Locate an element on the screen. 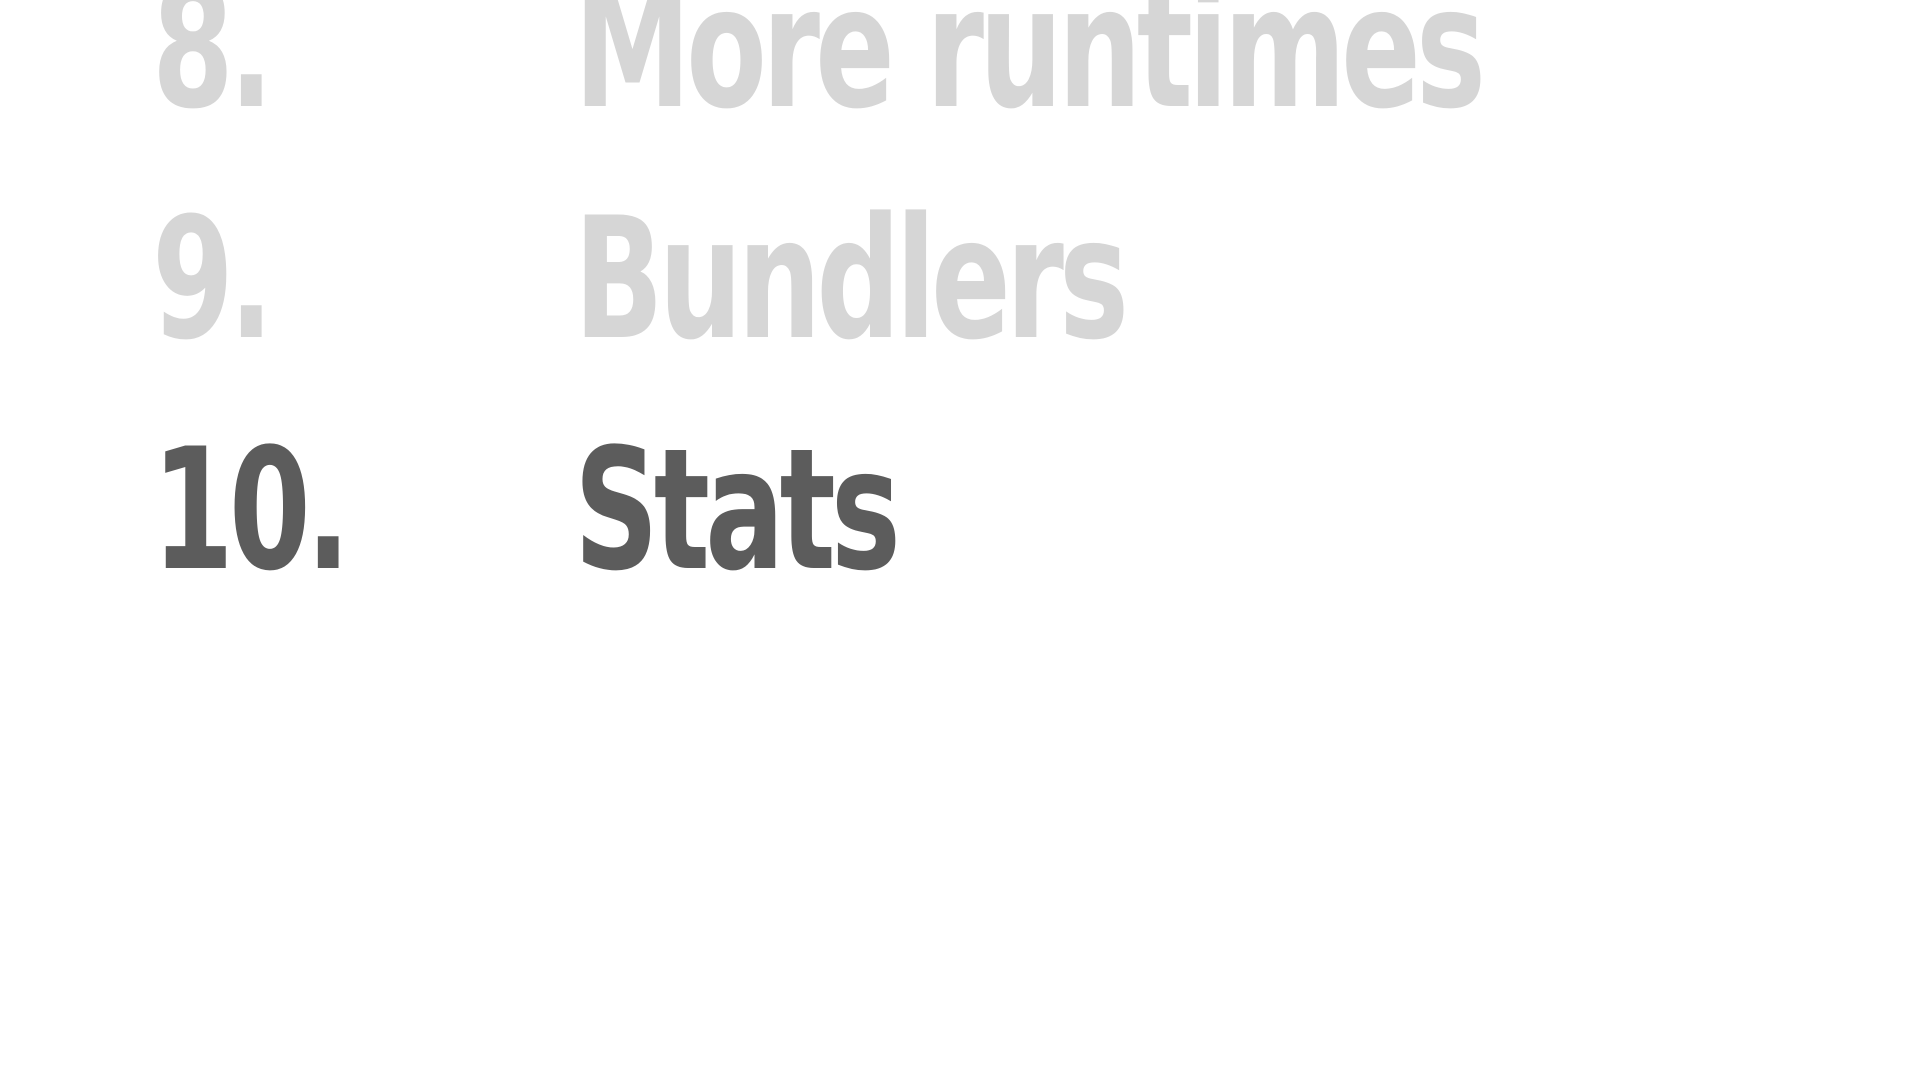 The height and width of the screenshot is (1080, 1920). agenda-item-title: Bundlers is located at coordinates (851, 279).